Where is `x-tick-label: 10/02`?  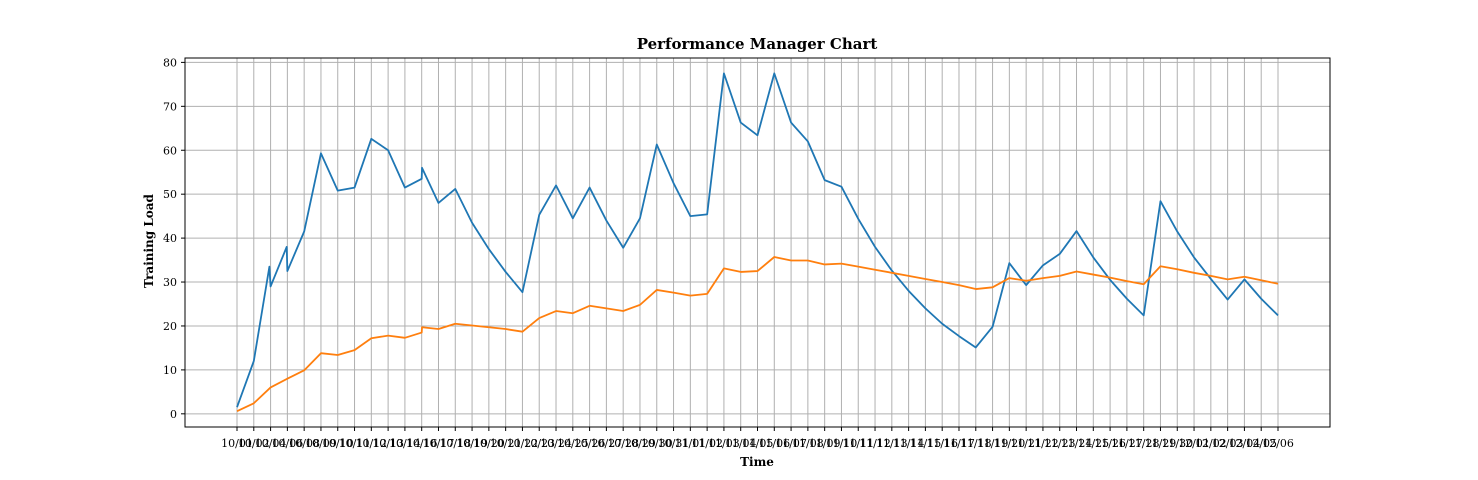 x-tick-label: 10/02 is located at coordinates (254, 443).